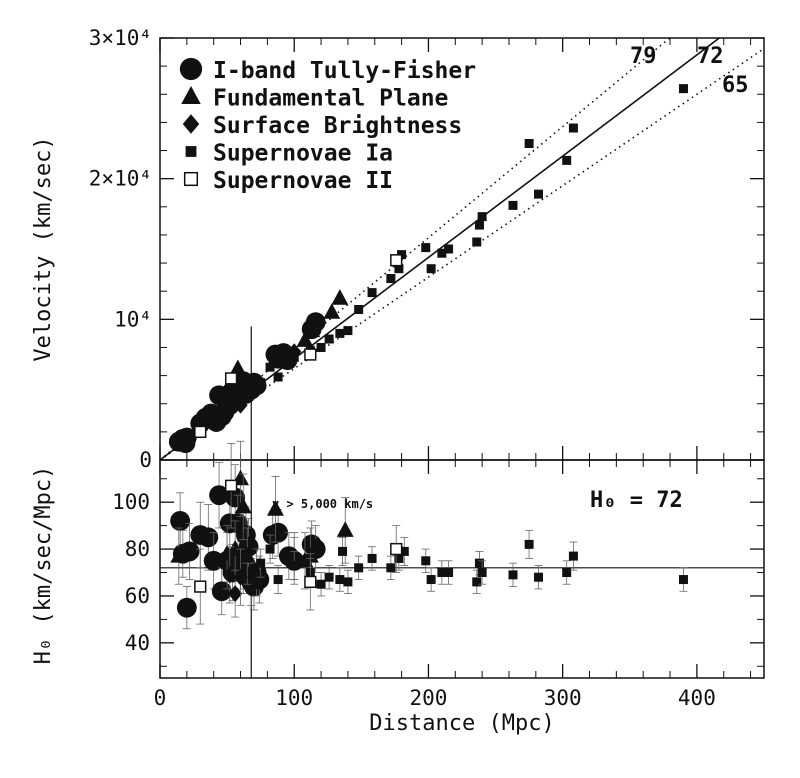 Image resolution: width=800 pixels, height=778 pixels. Describe the element at coordinates (145, 460) in the screenshot. I see `velocity-y-tick-label: 0` at that location.